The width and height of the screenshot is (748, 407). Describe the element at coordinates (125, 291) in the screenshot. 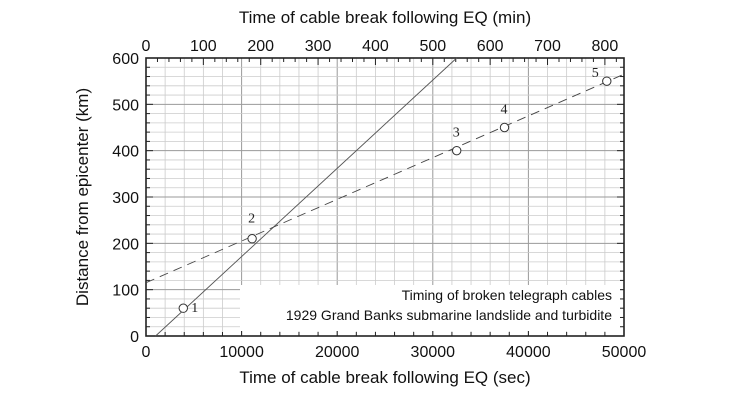

I see `y-tick-label: 100` at that location.